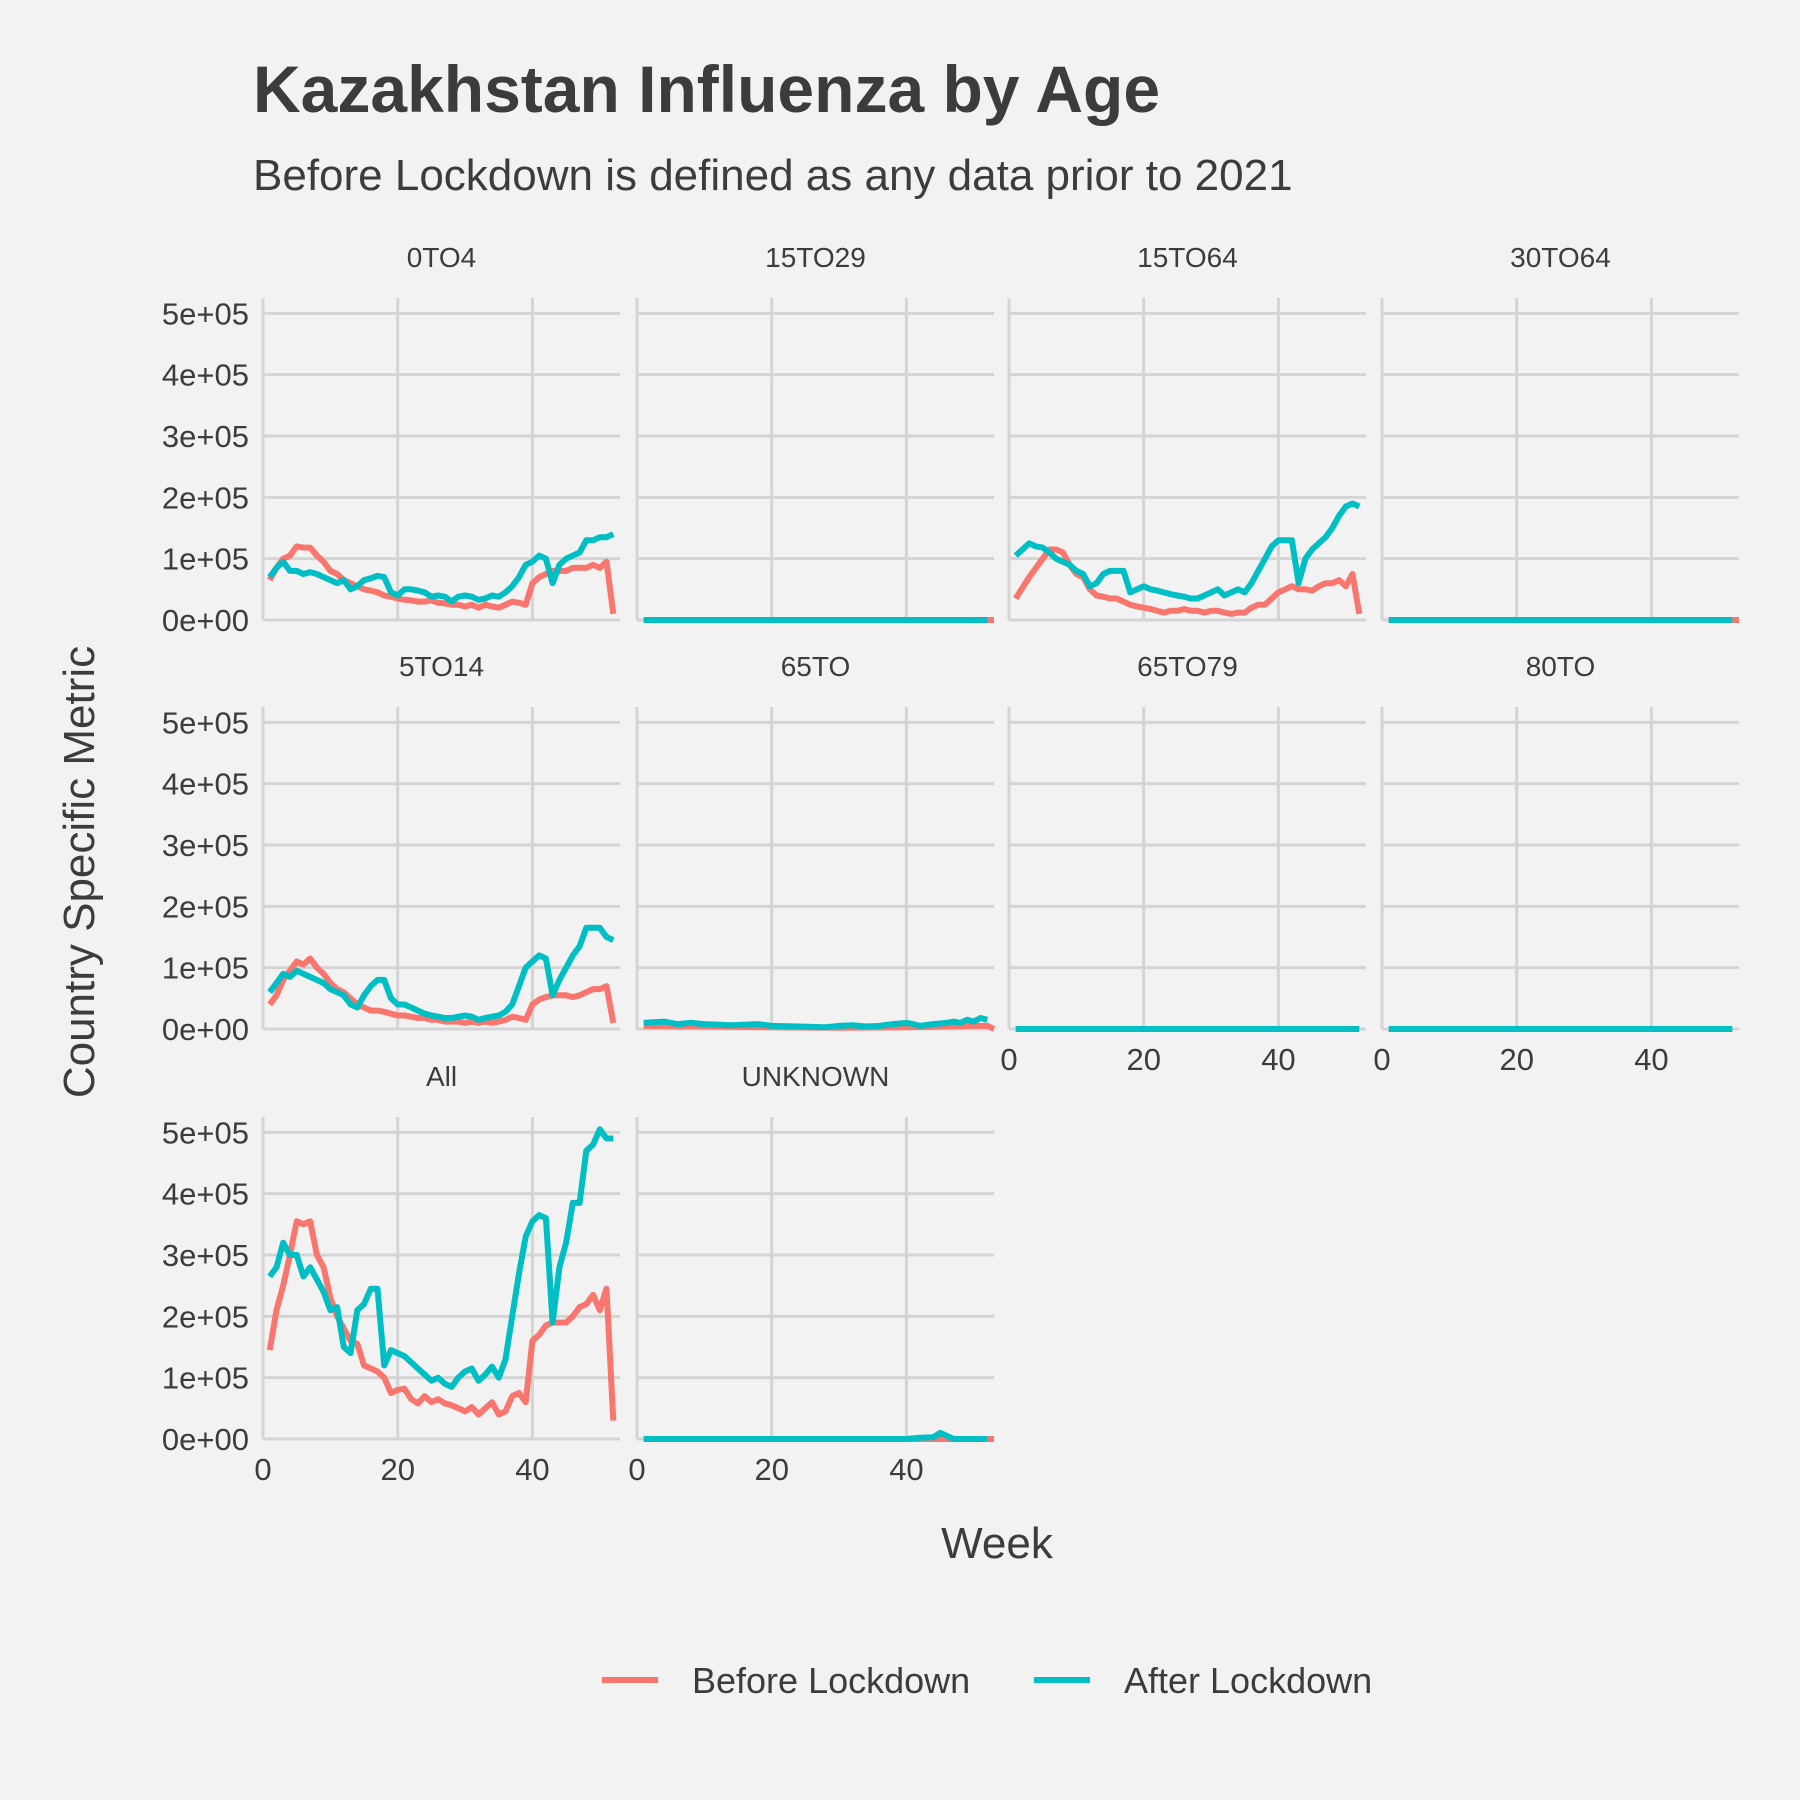  Describe the element at coordinates (706, 89) in the screenshot. I see `chart-title: Kazakhstan Influenza by Age` at that location.